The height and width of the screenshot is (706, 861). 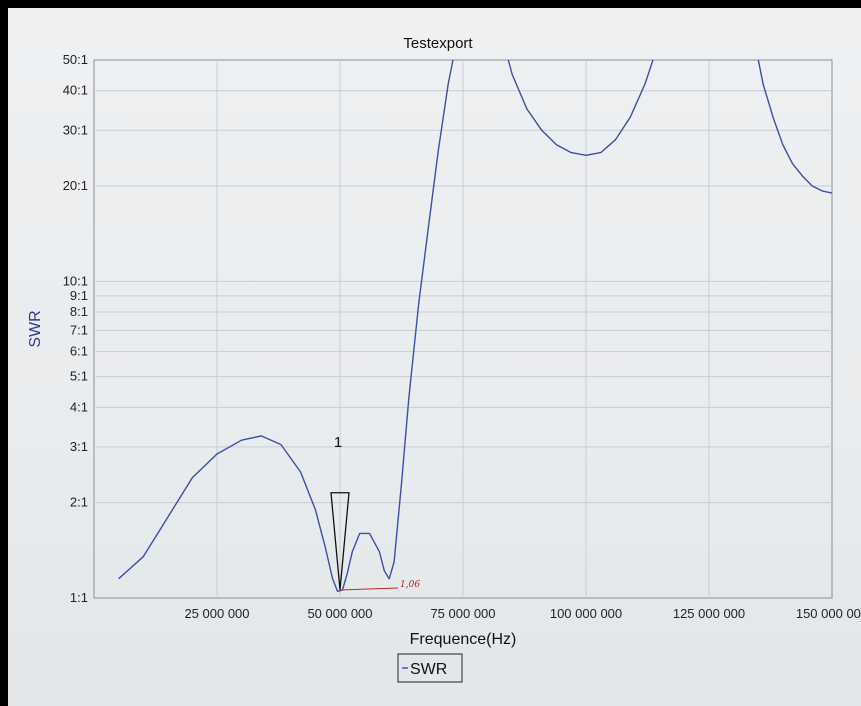 What do you see at coordinates (369, 589) in the screenshot?
I see `annotation-line` at bounding box center [369, 589].